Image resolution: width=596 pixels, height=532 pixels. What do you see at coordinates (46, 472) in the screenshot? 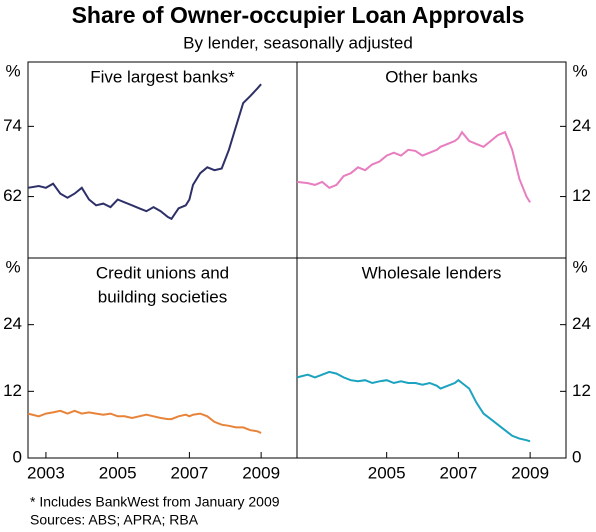
I see `x-tick-label: 2003` at bounding box center [46, 472].